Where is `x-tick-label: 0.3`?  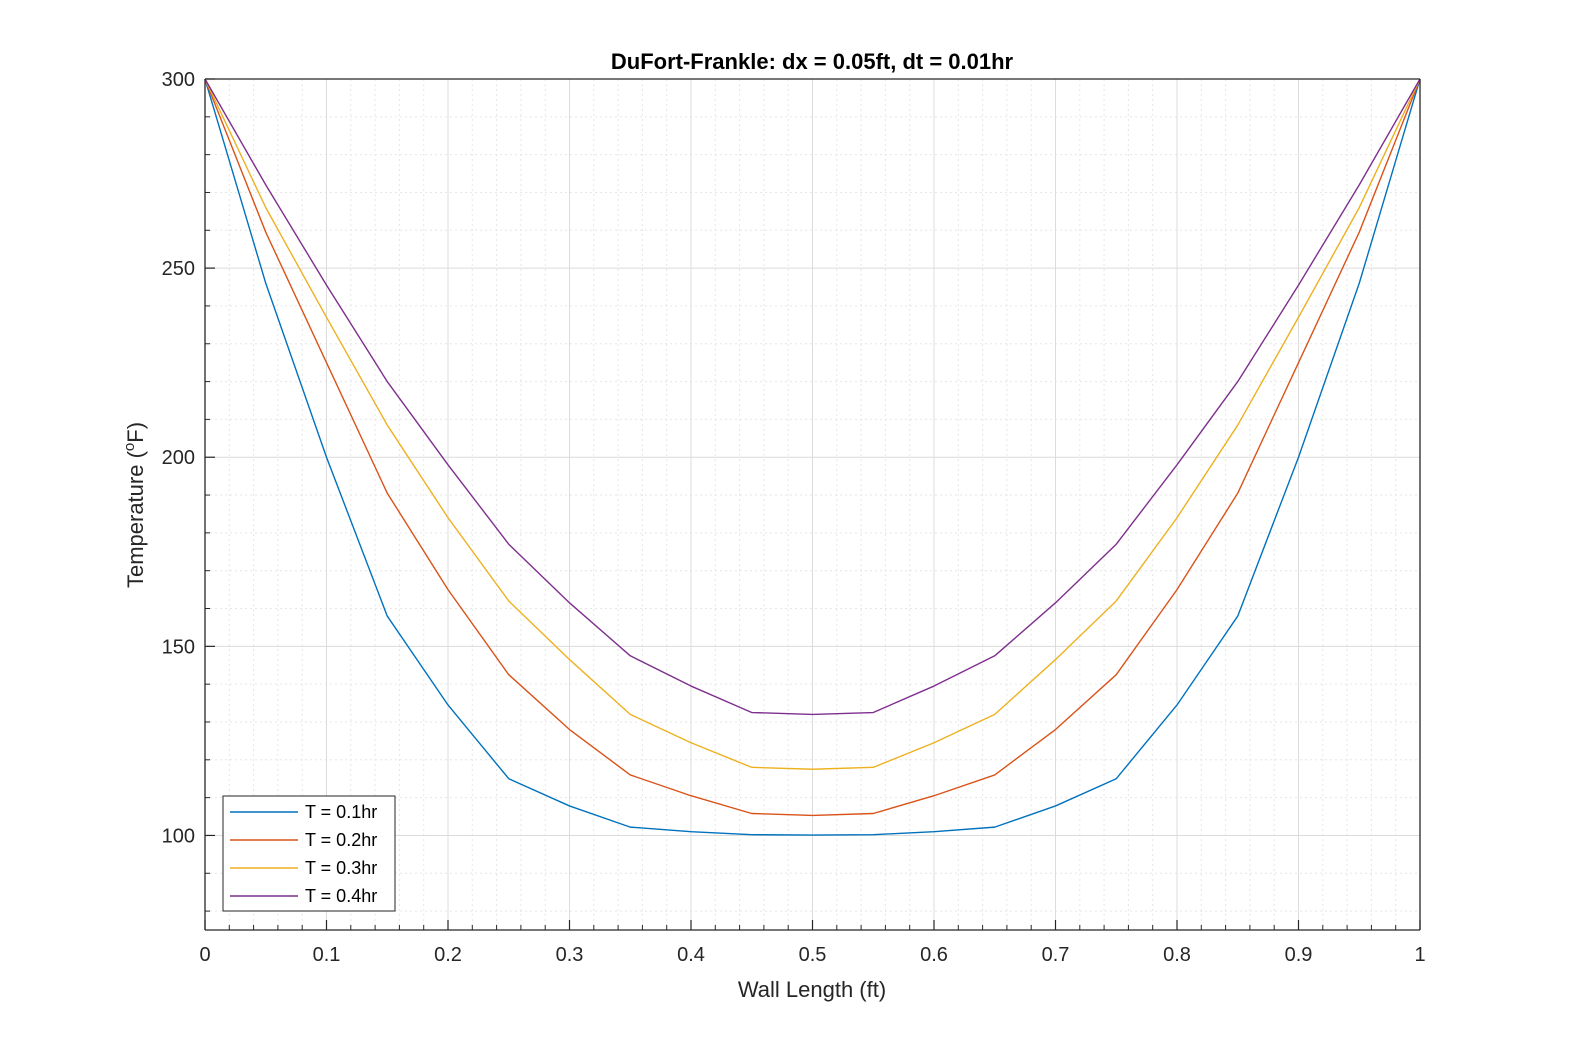 x-tick-label: 0.3 is located at coordinates (570, 955).